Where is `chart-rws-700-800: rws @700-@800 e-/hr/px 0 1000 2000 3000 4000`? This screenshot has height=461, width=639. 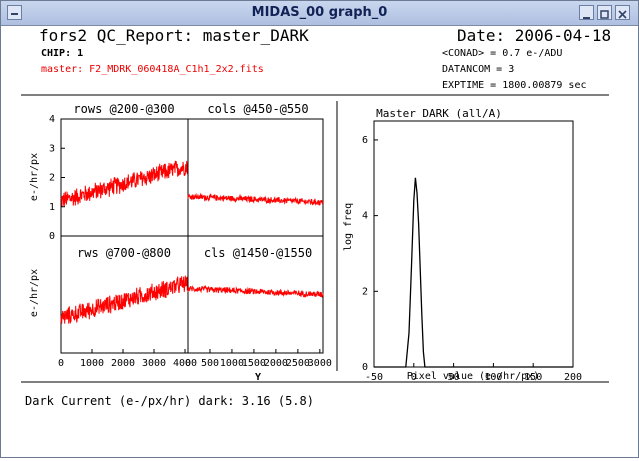
chart-rws-700-800: rws @700-@800 e-/hr/px 0 1000 2000 3000 4000 is located at coordinates (113, 302).